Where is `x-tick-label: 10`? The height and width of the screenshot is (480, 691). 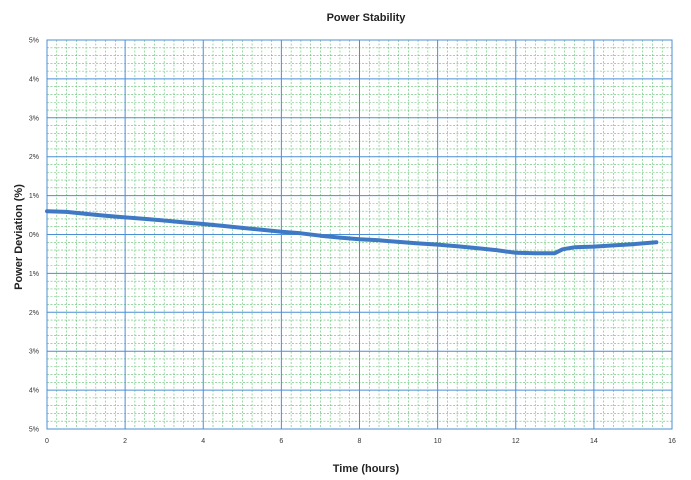 x-tick-label: 10 is located at coordinates (438, 441).